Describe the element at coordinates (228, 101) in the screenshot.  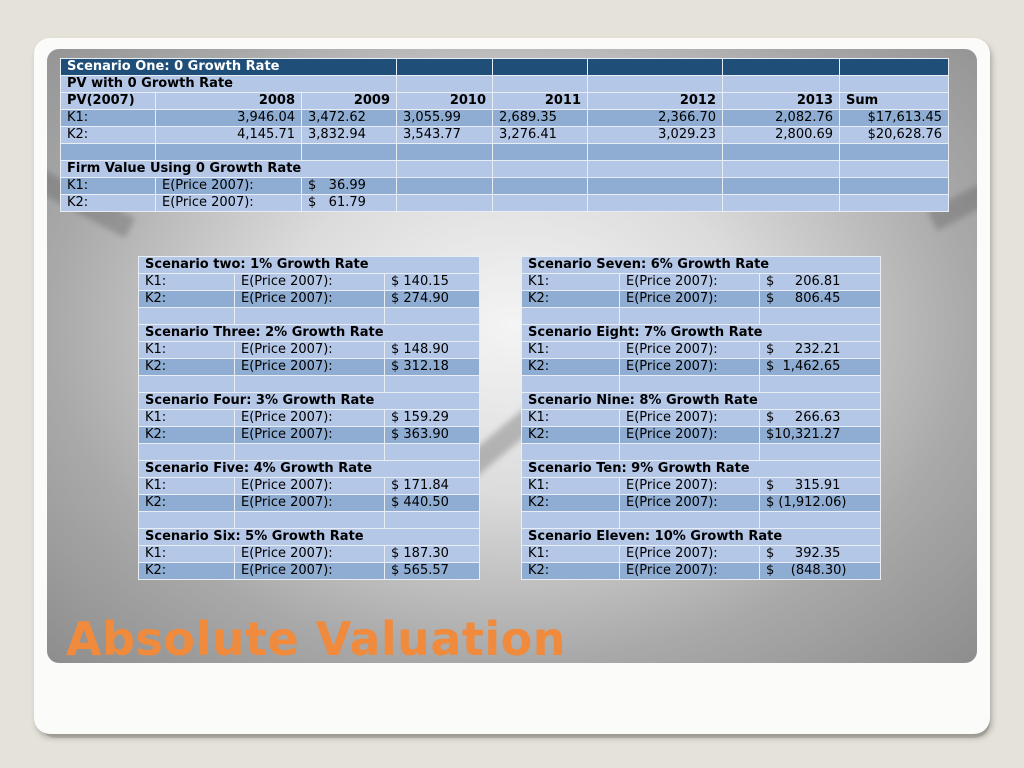
I see `header-cell: 2008` at that location.